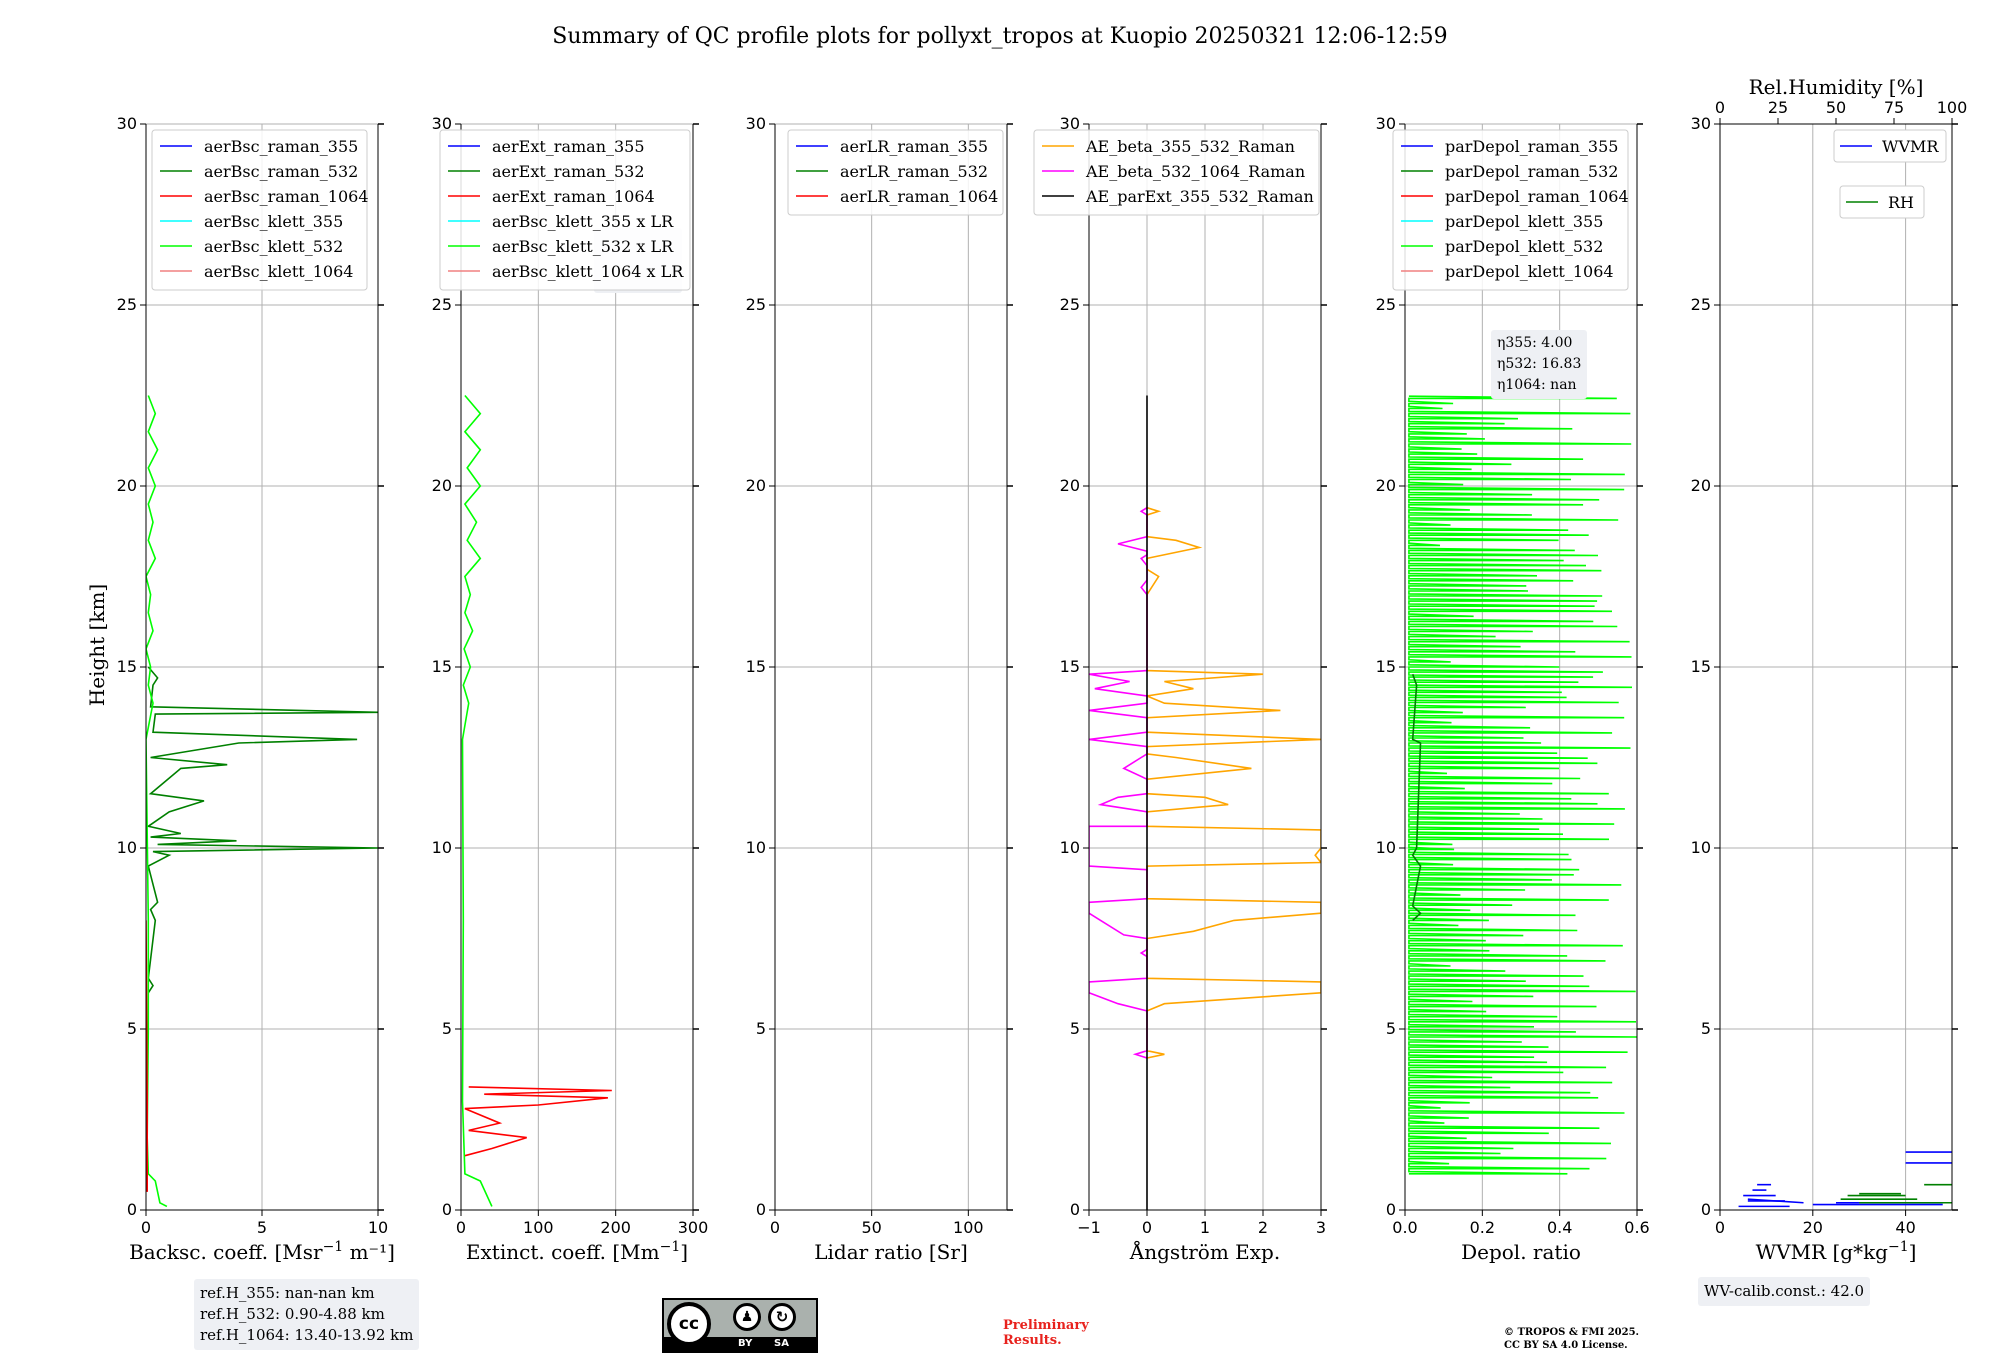  Describe the element at coordinates (278, 271) in the screenshot. I see `legend-label: aerBsc_klett_1064` at that location.